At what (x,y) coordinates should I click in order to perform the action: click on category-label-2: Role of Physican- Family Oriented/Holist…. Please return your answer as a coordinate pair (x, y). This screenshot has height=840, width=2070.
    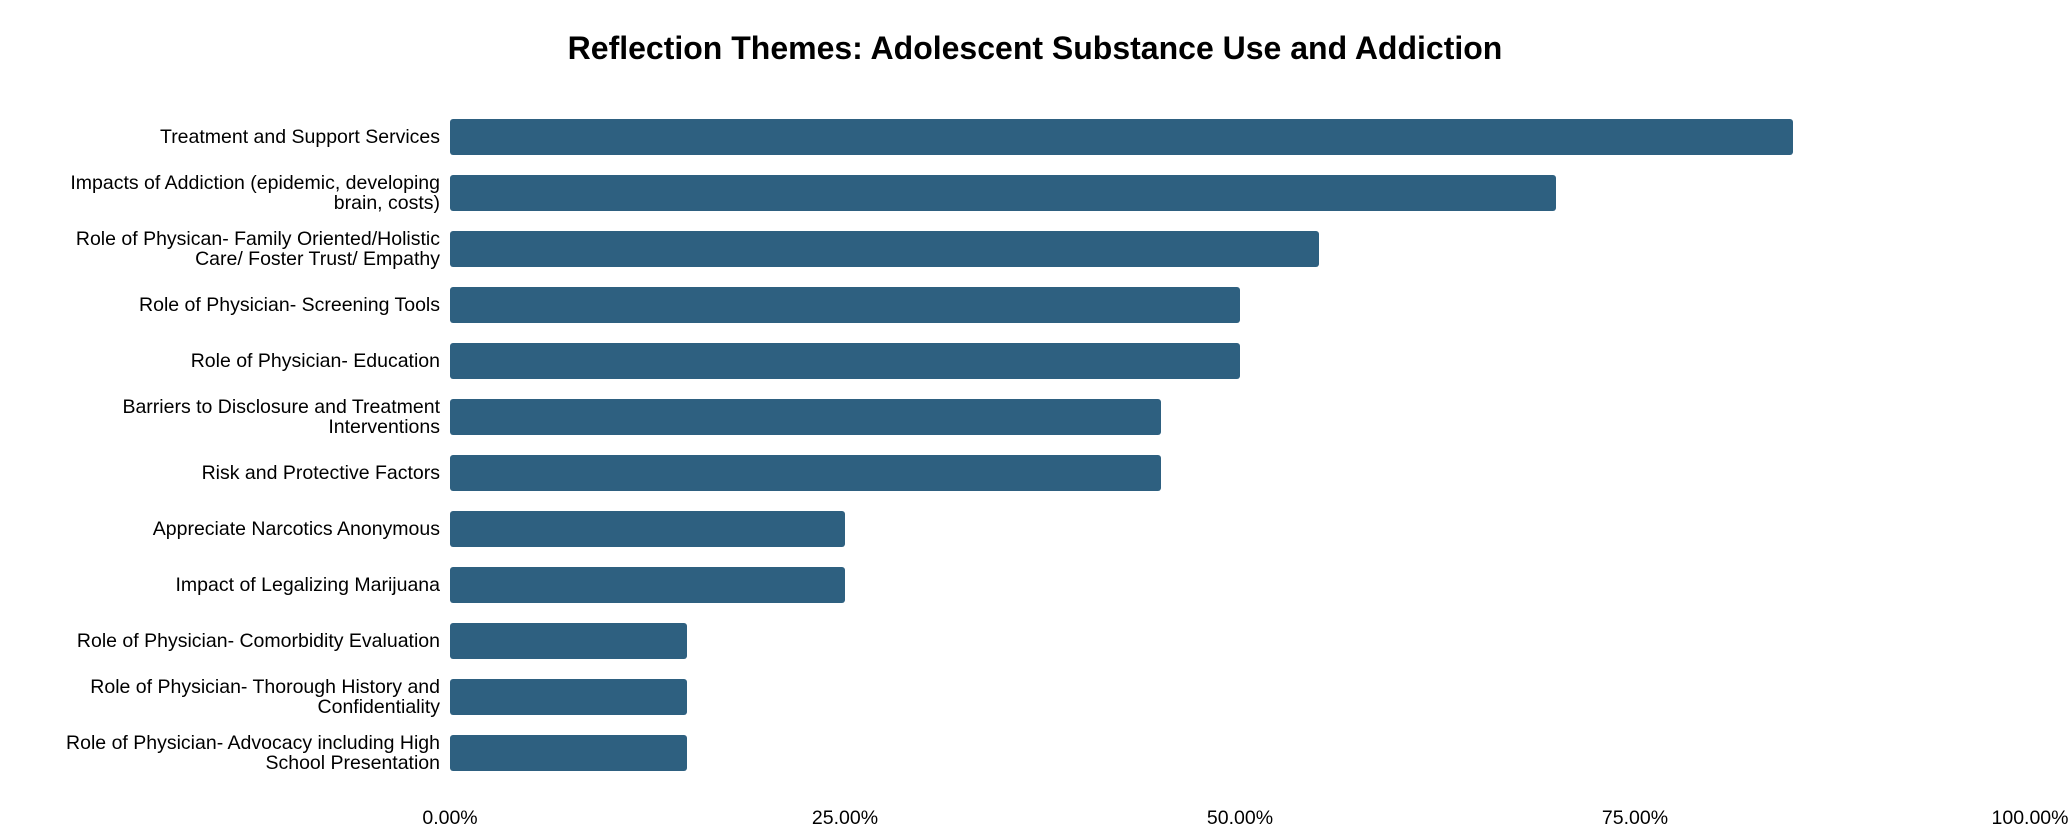
    Looking at the image, I should click on (258, 249).